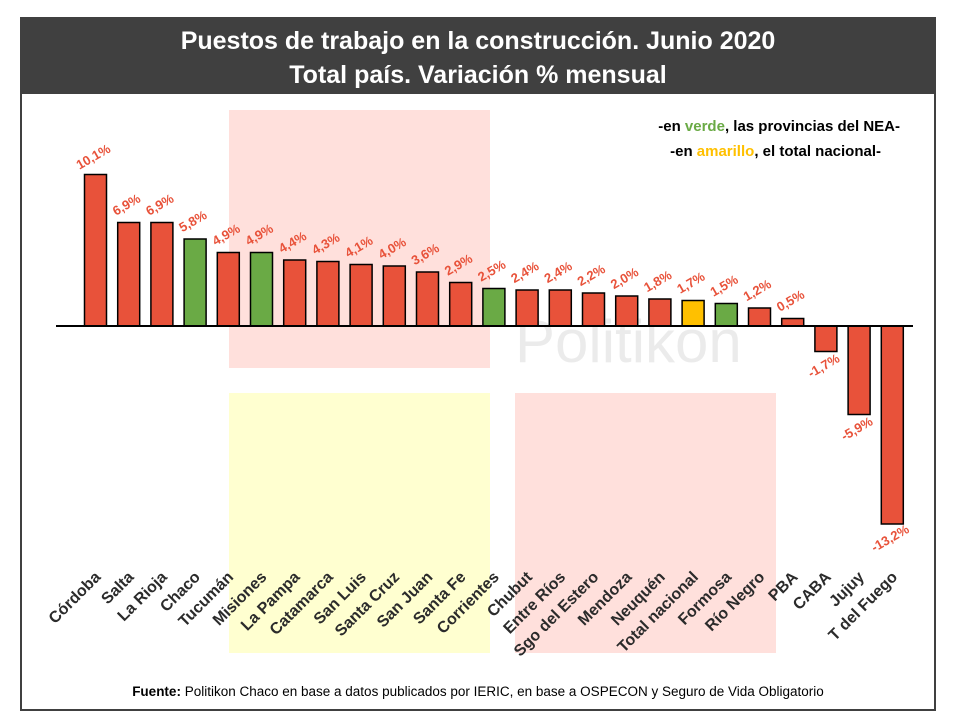 This screenshot has height=720, width=960. Describe the element at coordinates (558, 272) in the screenshot. I see `value-label-14: 2,4%` at that location.